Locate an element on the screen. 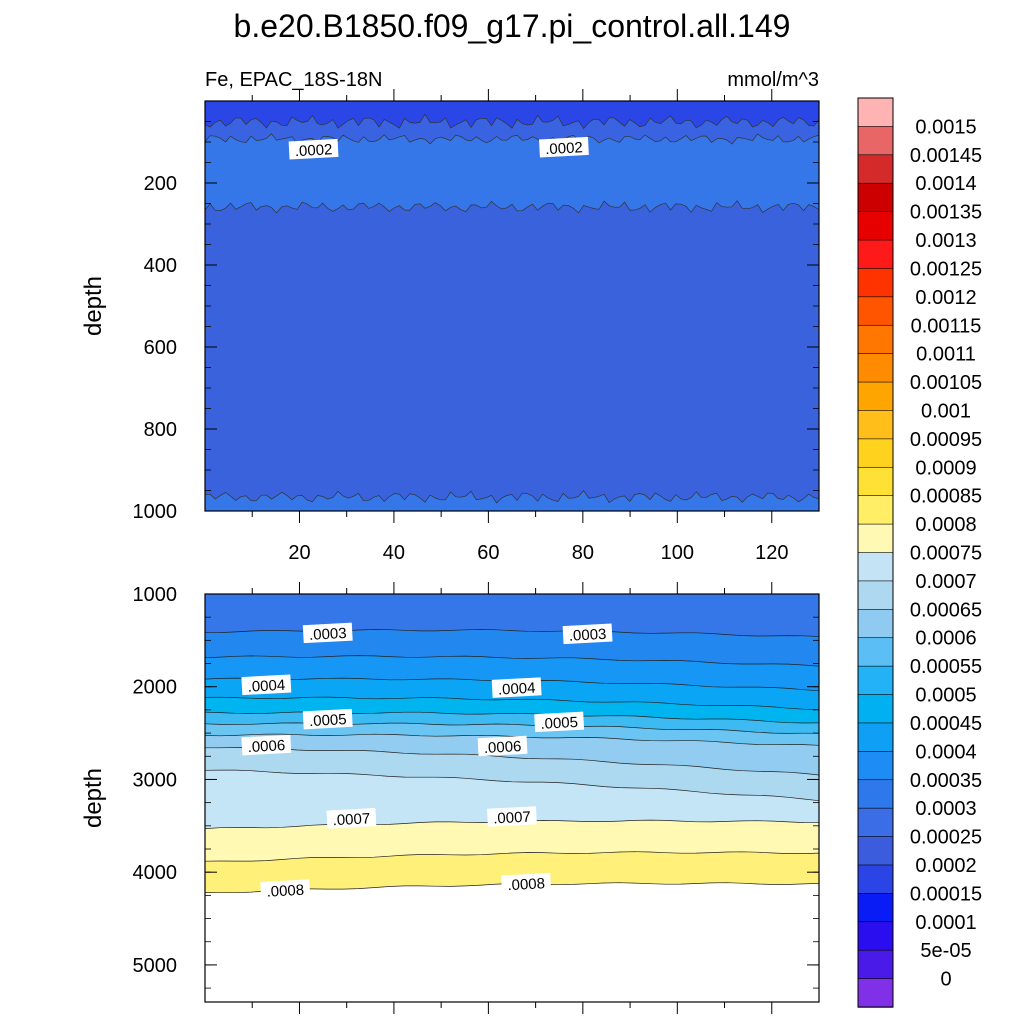 Image resolution: width=1024 pixels, height=1024 pixels. fill-band-0.0008 is located at coordinates (512, 872).